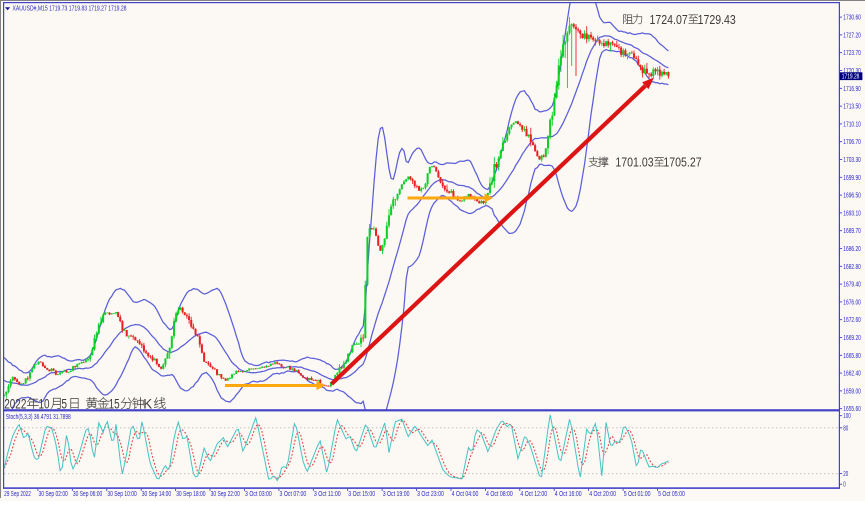 This screenshot has height=506, width=865. Describe the element at coordinates (634, 163) in the screenshot. I see `svg-text: 1701.03` at that location.